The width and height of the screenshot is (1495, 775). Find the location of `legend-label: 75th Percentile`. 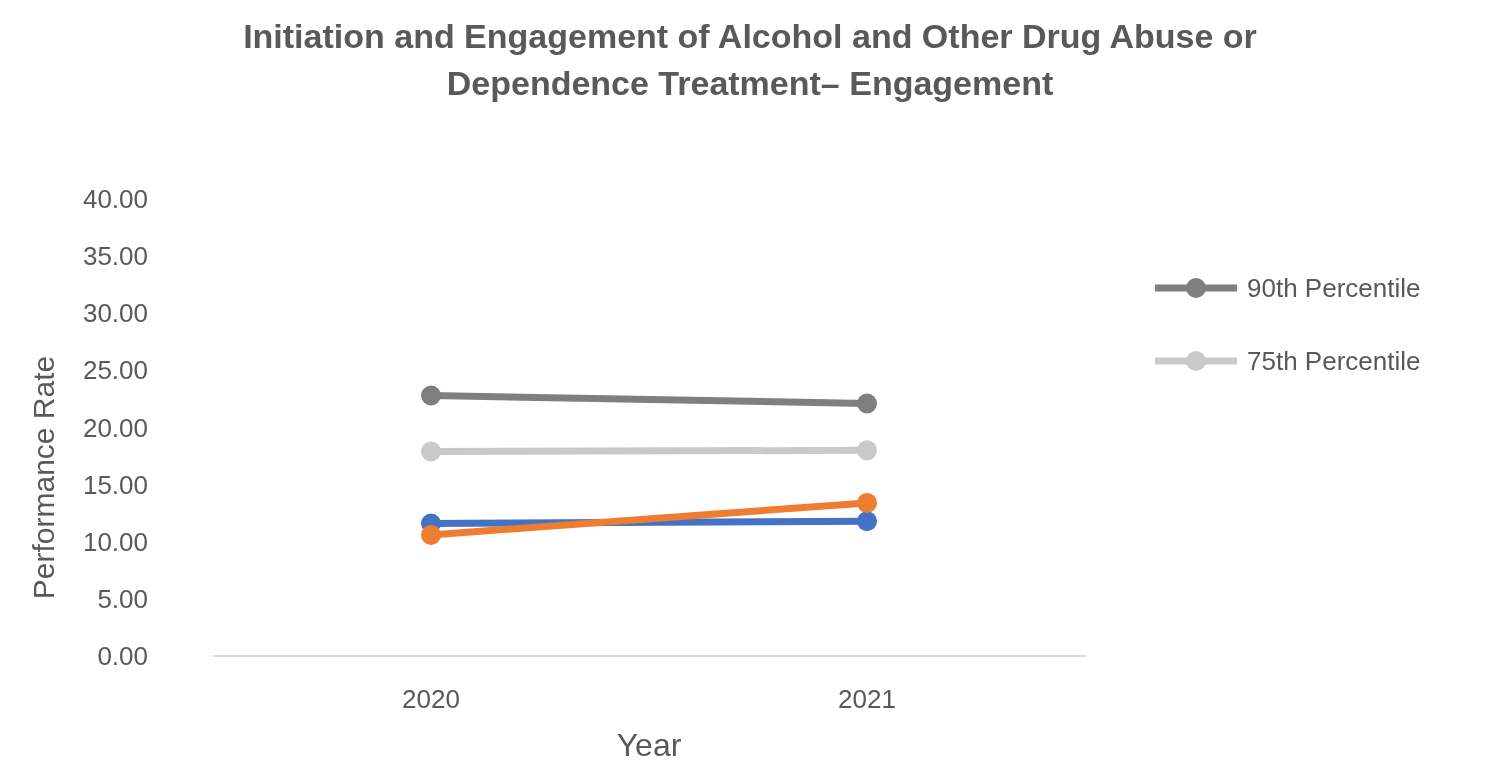

legend-label: 75th Percentile is located at coordinates (1334, 361).